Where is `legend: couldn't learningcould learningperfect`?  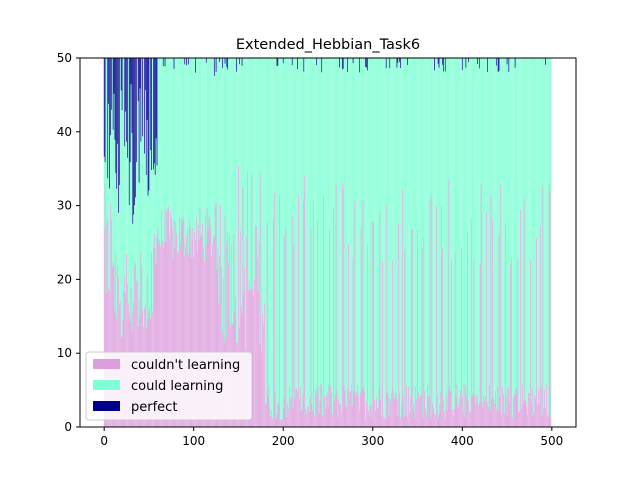 legend: couldn't learningcould learningperfect is located at coordinates (169, 386).